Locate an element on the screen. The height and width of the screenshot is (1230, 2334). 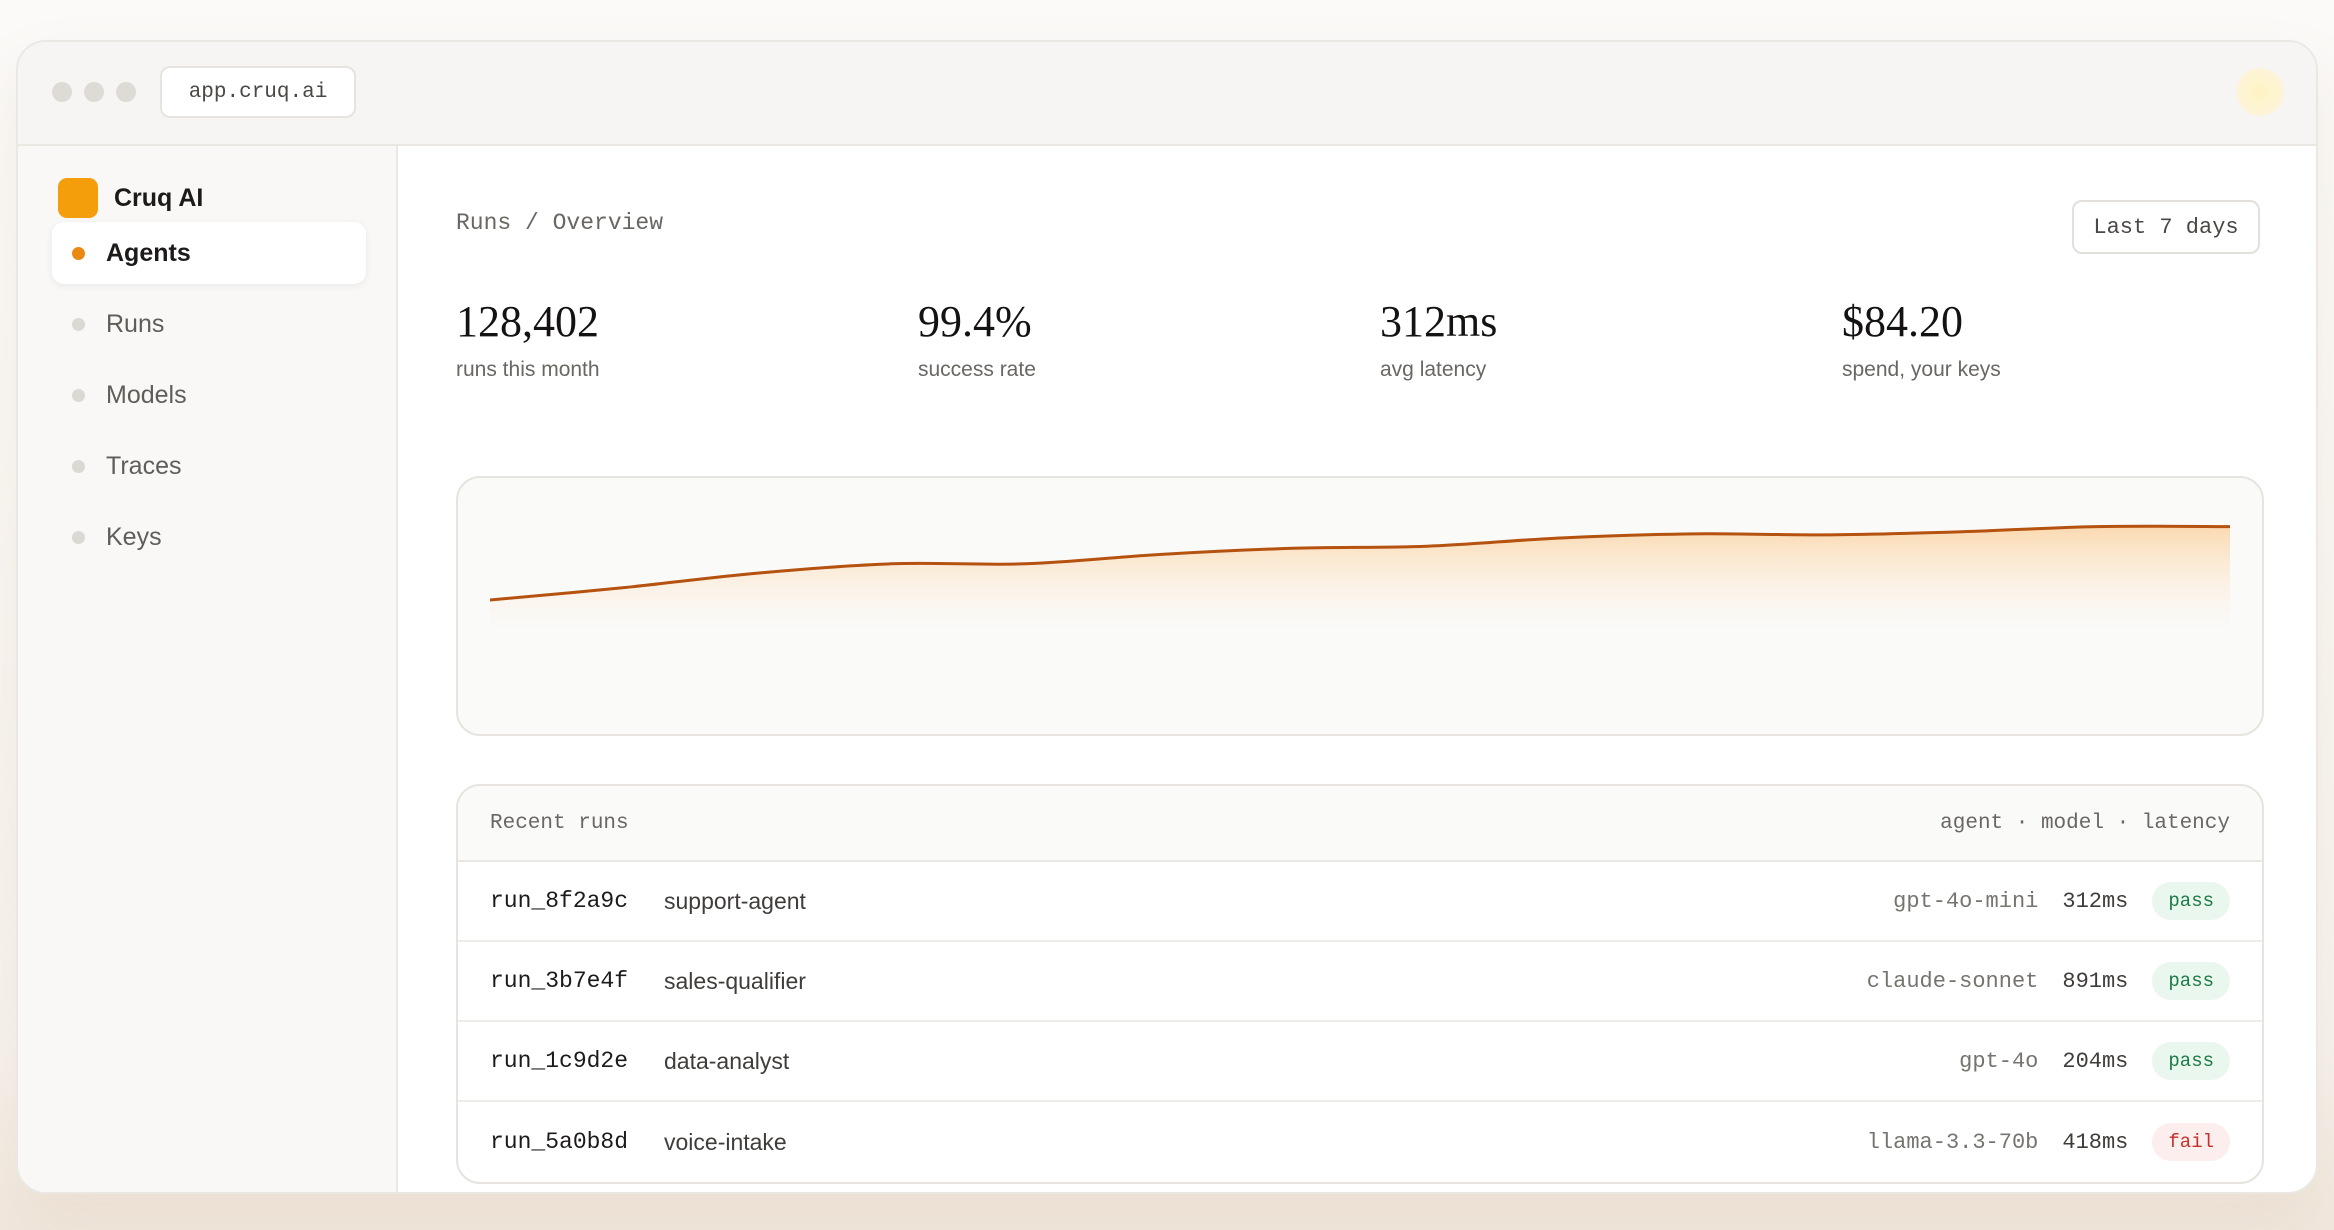
runs-area-chart is located at coordinates (1360, 576).